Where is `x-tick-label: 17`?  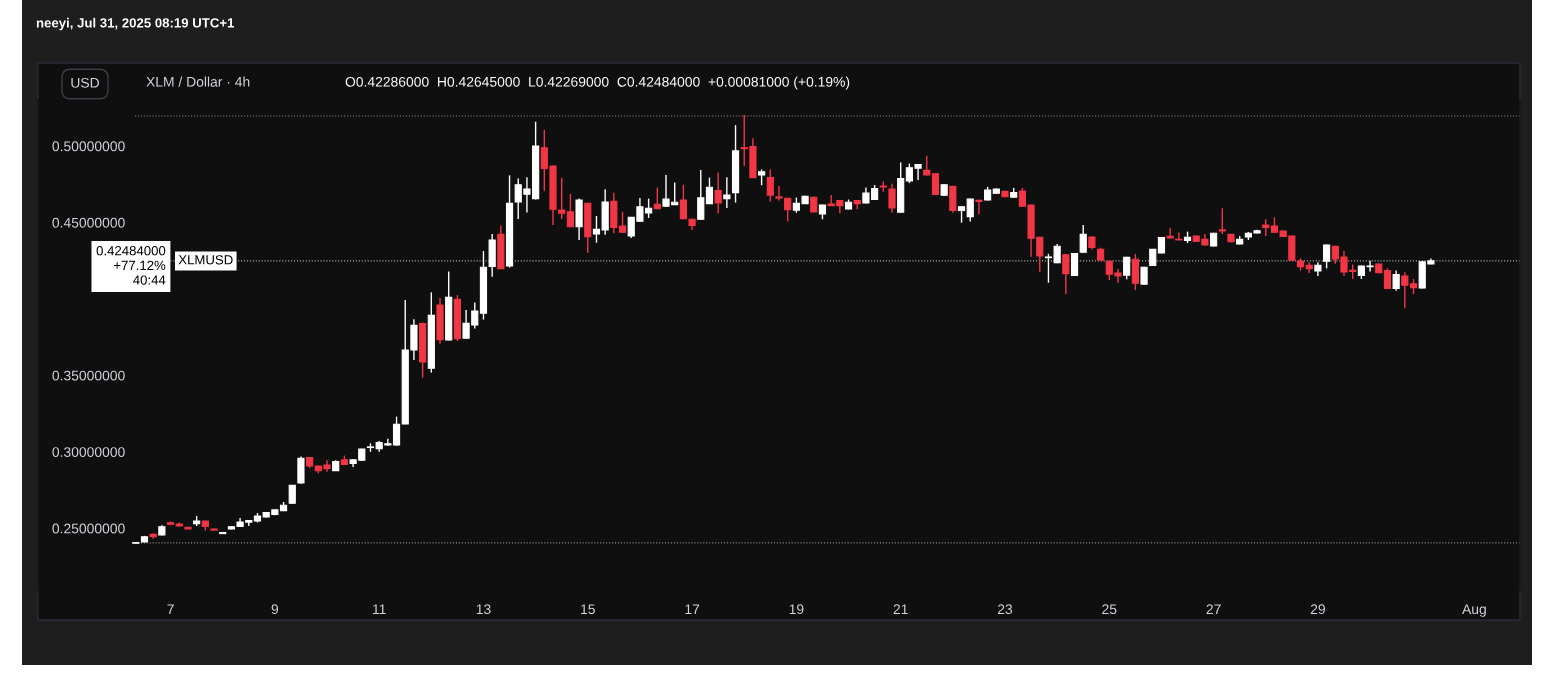
x-tick-label: 17 is located at coordinates (692, 609).